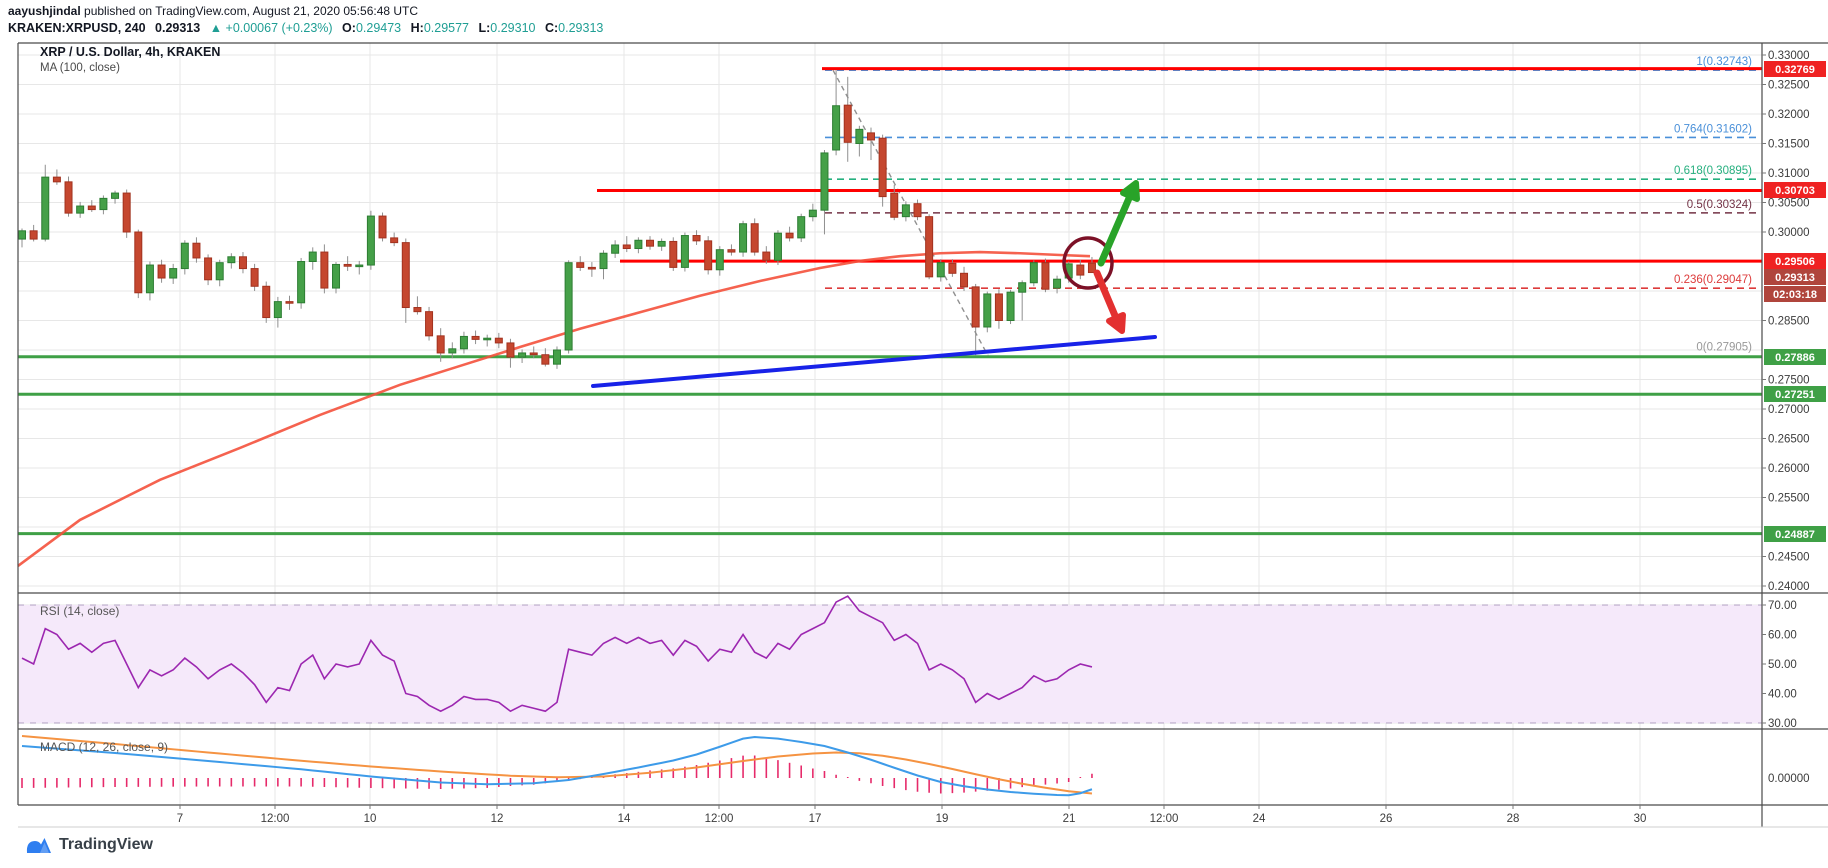  I want to click on down-arrow, so click(1106, 295).